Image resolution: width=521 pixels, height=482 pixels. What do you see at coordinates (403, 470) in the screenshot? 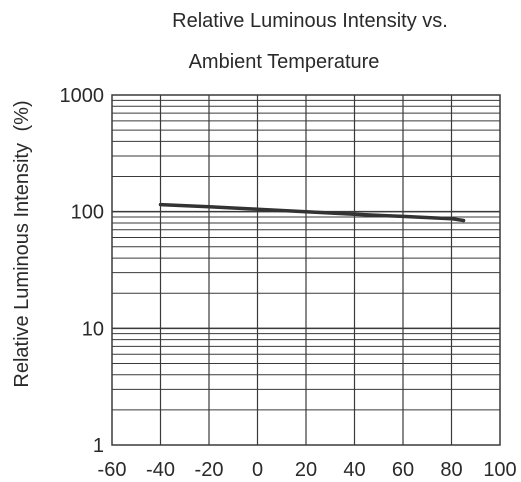
I see `x-tick-label: 60` at bounding box center [403, 470].